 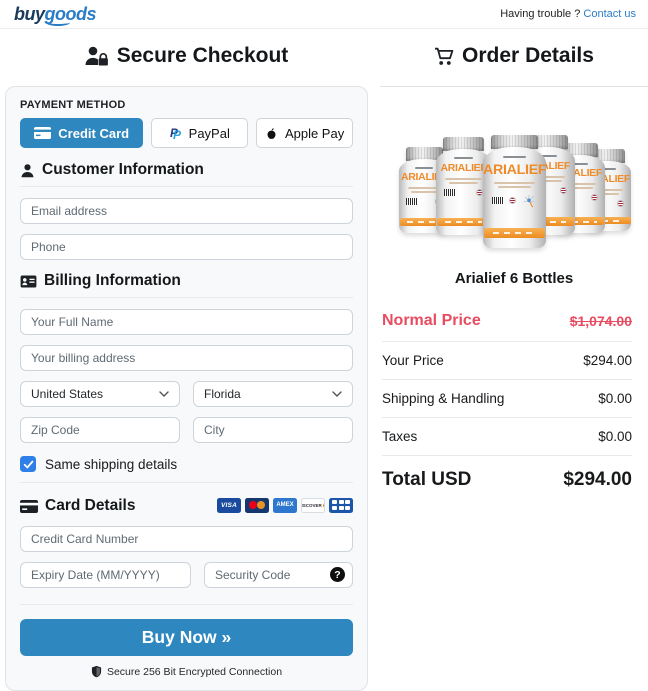 What do you see at coordinates (271, 133) in the screenshot?
I see `apple-icon` at bounding box center [271, 133].